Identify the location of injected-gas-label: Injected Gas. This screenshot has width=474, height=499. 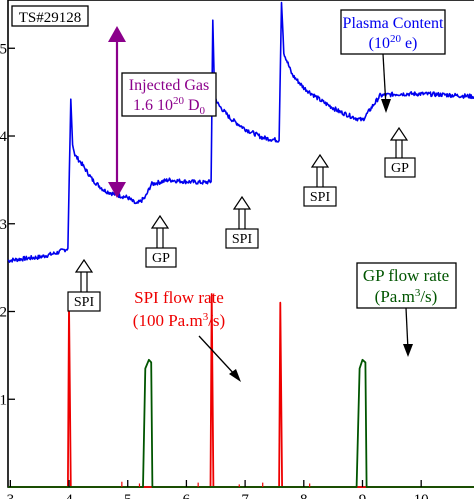
(169, 85).